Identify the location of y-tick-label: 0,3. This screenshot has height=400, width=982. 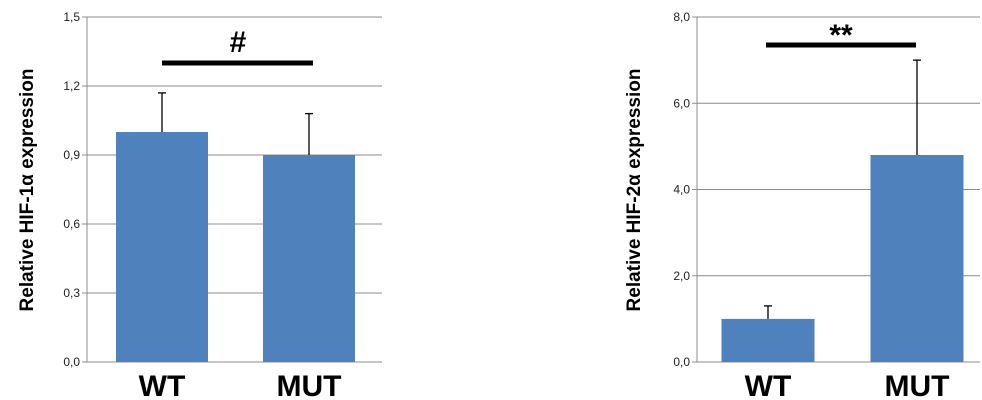
(71, 293).